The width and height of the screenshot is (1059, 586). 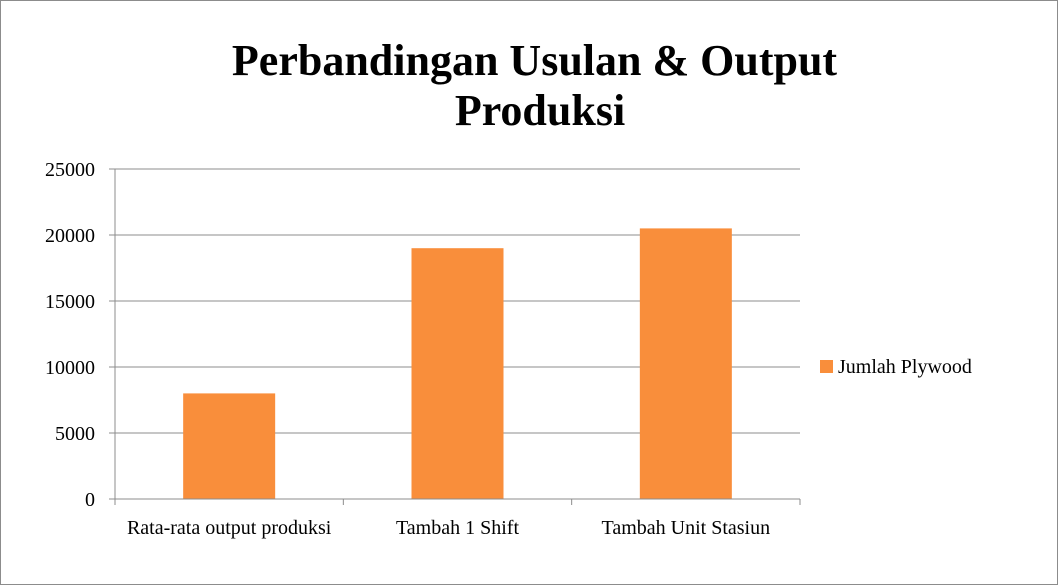 What do you see at coordinates (229, 528) in the screenshot?
I see `x-tick-label: Rata-rata output produksi` at bounding box center [229, 528].